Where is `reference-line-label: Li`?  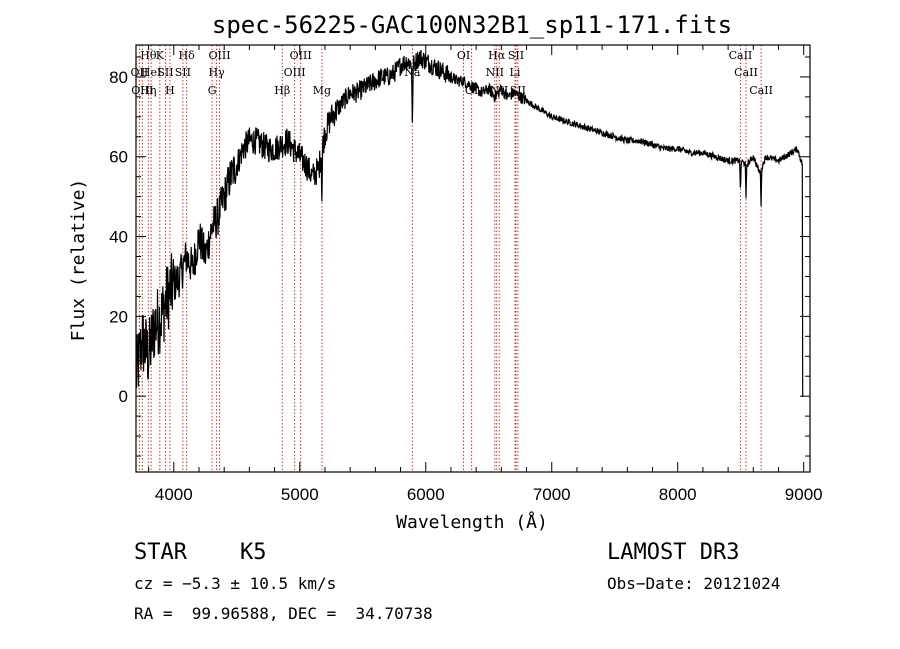 reference-line-label: Li is located at coordinates (515, 72).